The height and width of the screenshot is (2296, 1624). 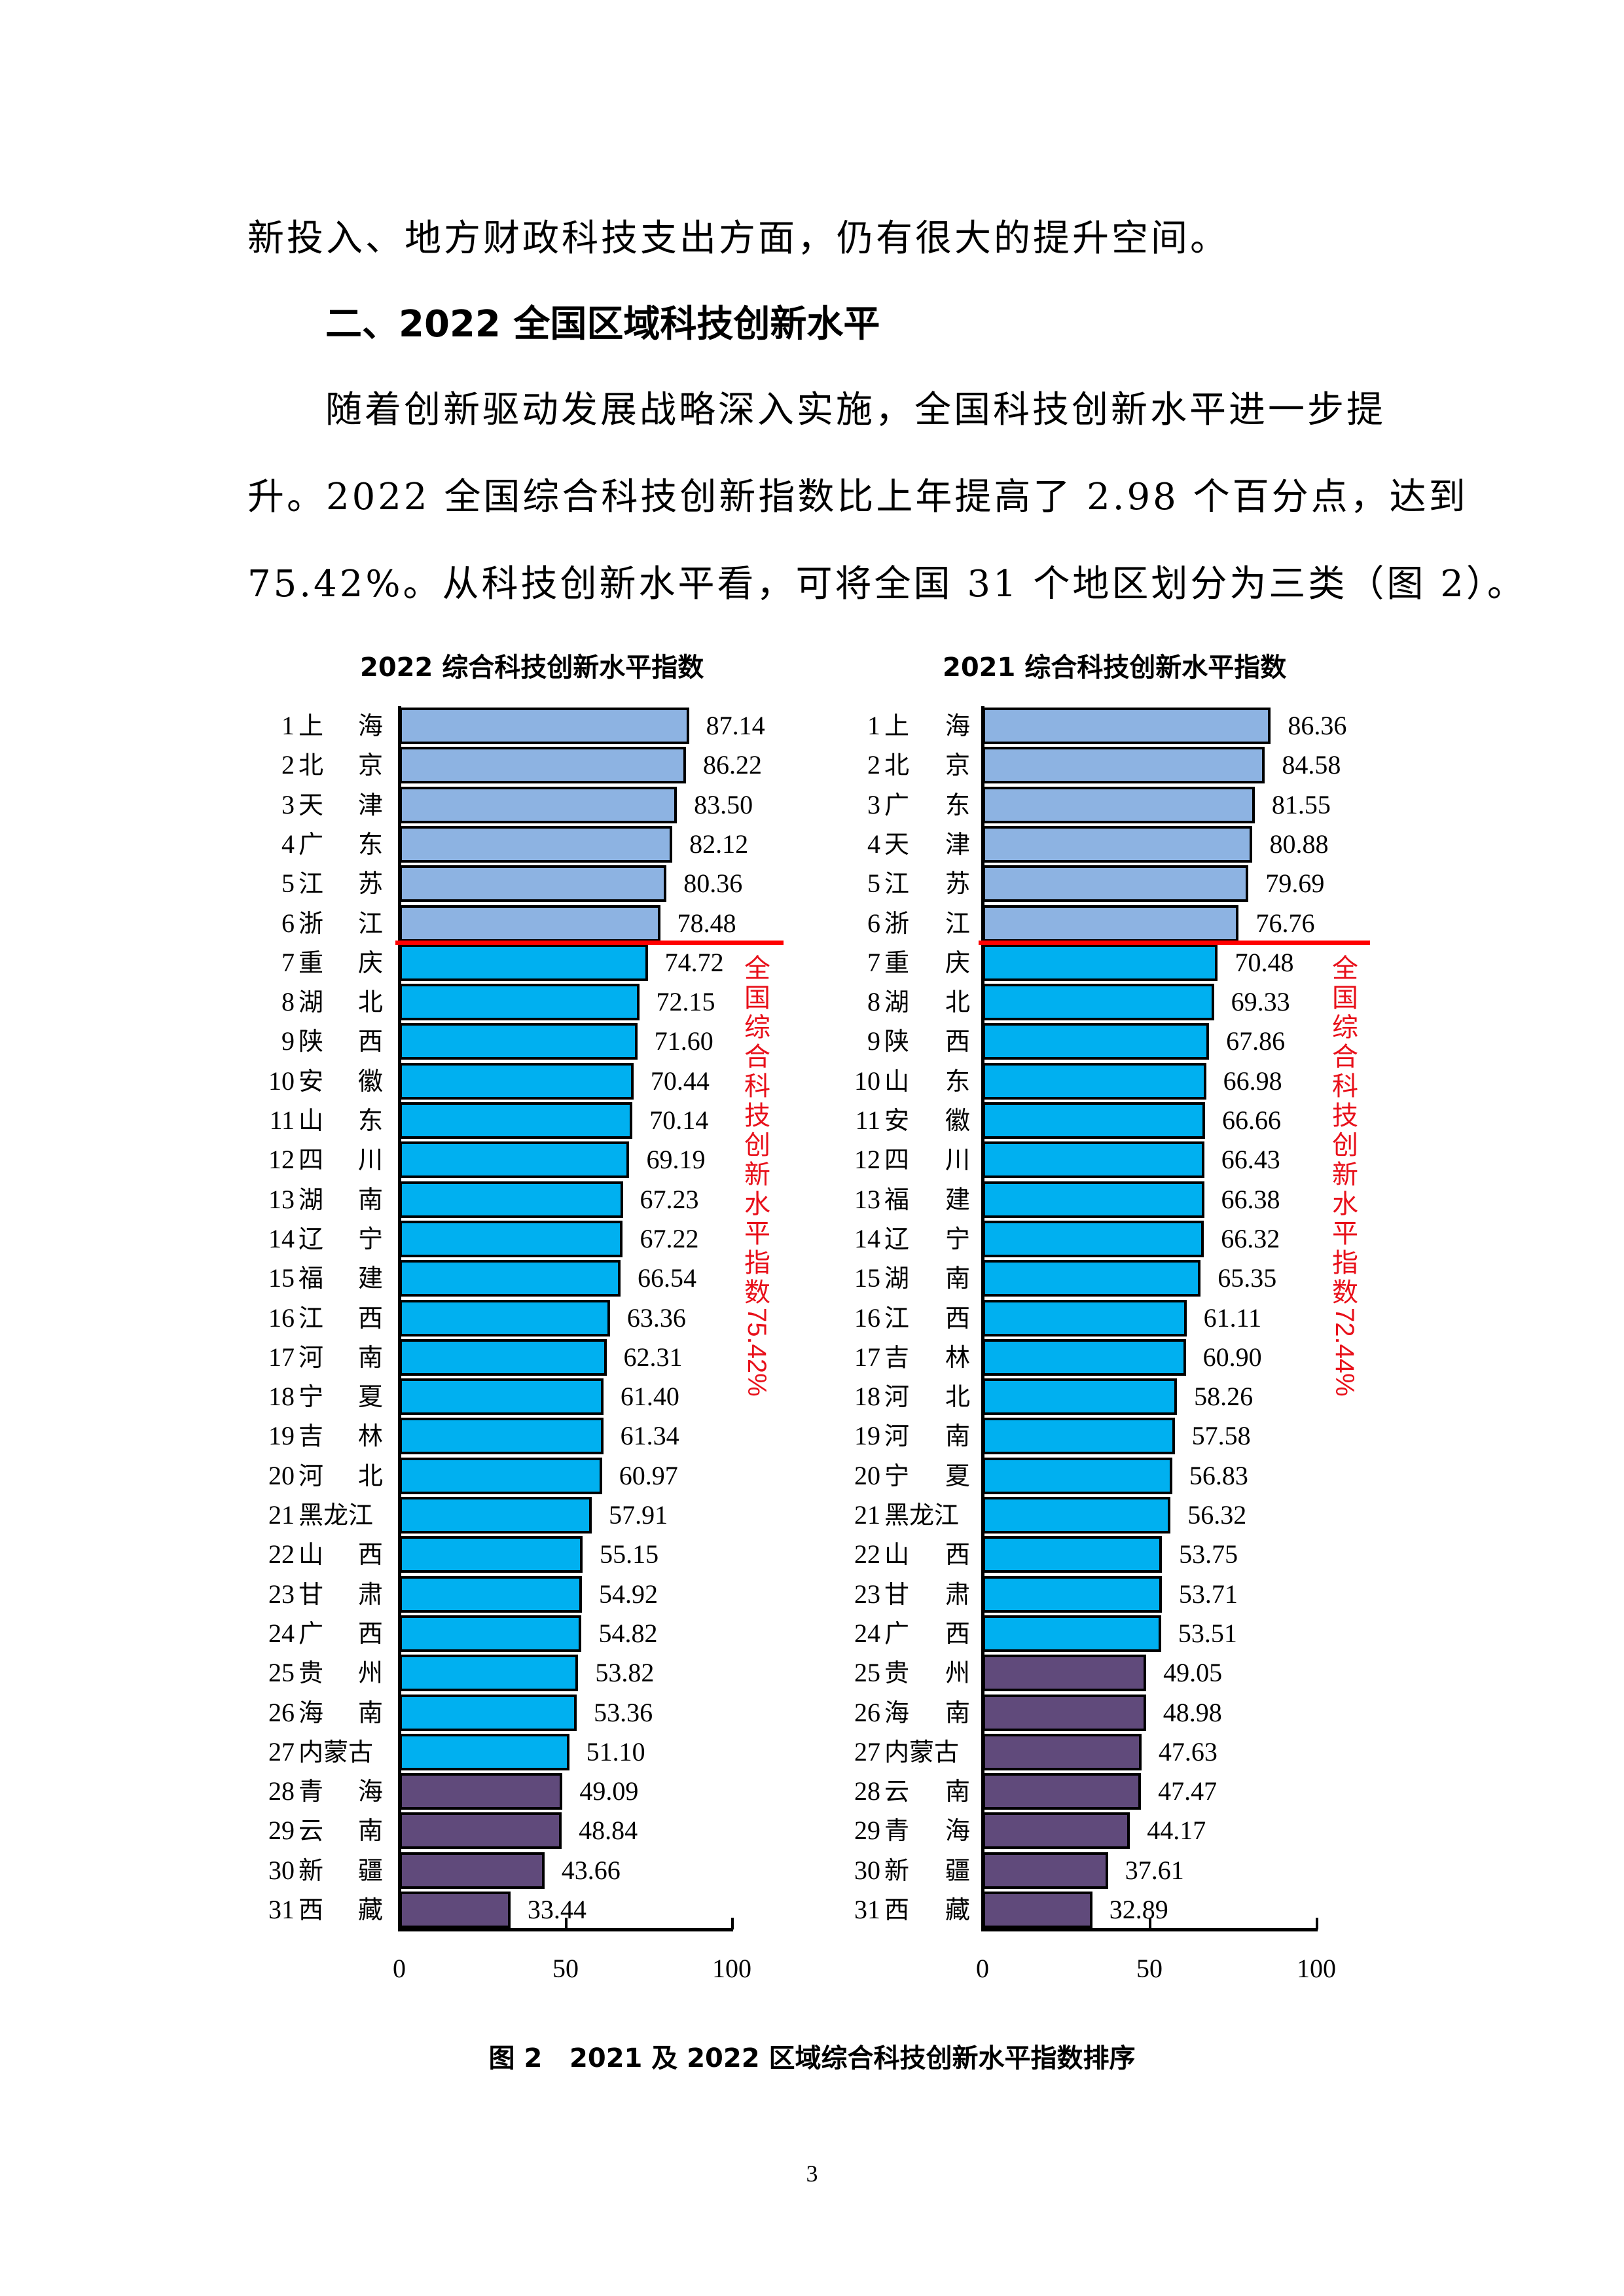 What do you see at coordinates (311, 725) in the screenshot?
I see `region-name: 上` at bounding box center [311, 725].